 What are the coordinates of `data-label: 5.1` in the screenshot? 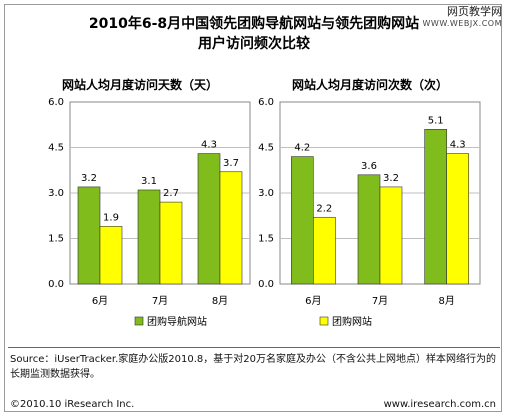 It's located at (436, 120).